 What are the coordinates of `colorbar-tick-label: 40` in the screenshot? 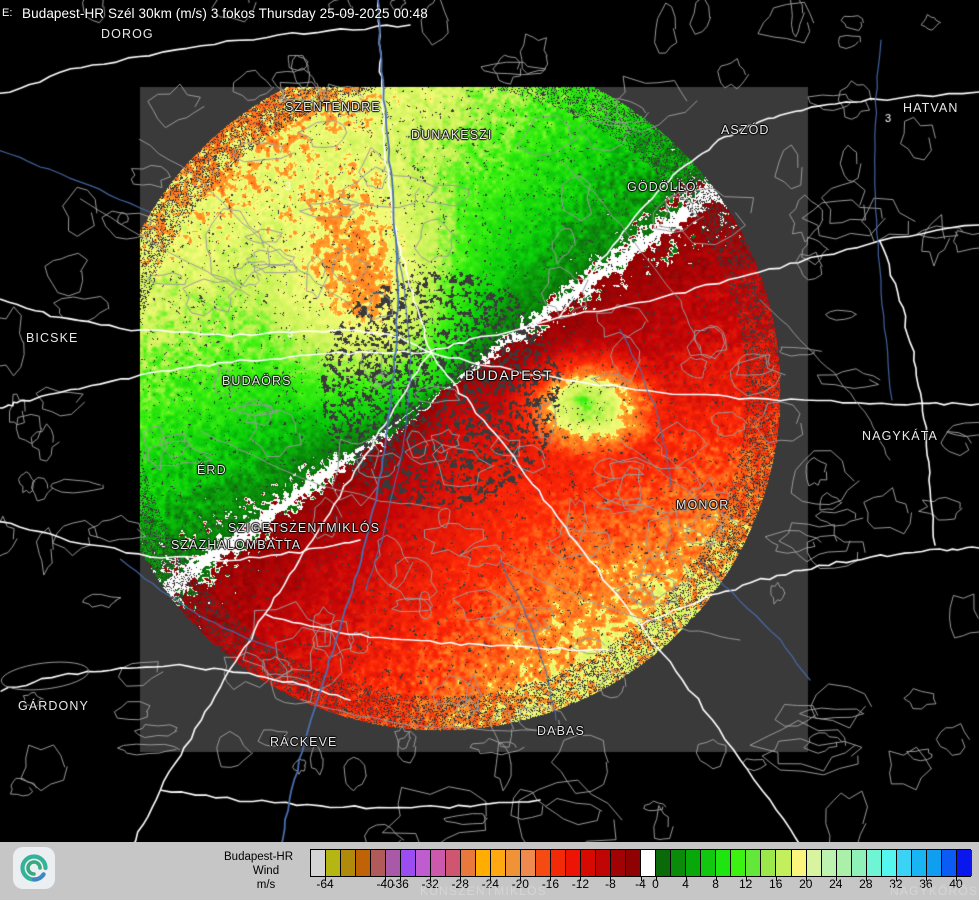 It's located at (956, 884).